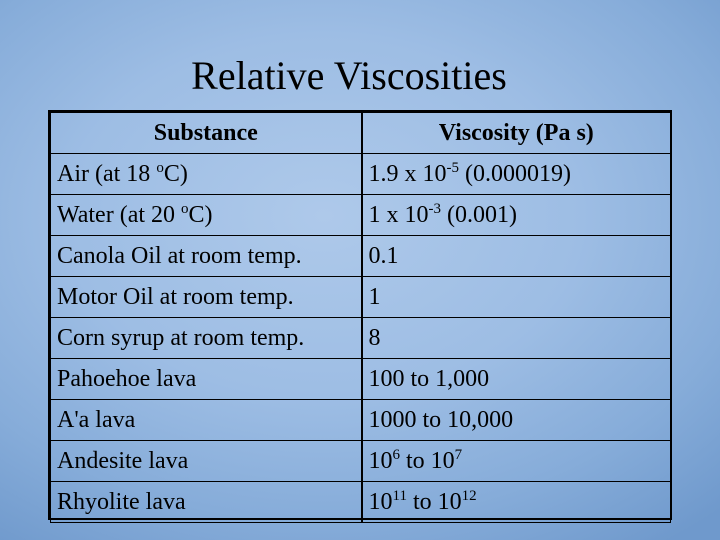 Image resolution: width=720 pixels, height=540 pixels. I want to click on substance-cell: Motor Oil at room temp., so click(206, 297).